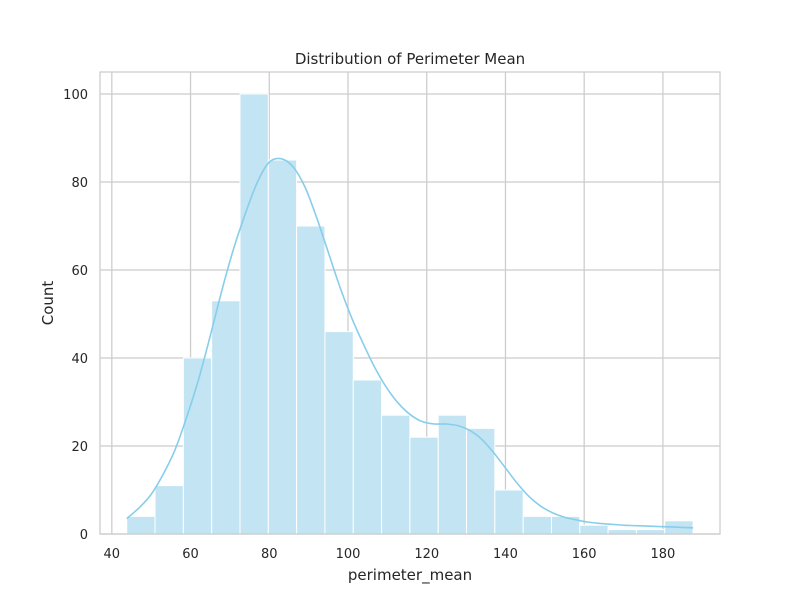 This screenshot has width=800, height=600. What do you see at coordinates (79, 271) in the screenshot?
I see `y-tick-label: 60` at bounding box center [79, 271].